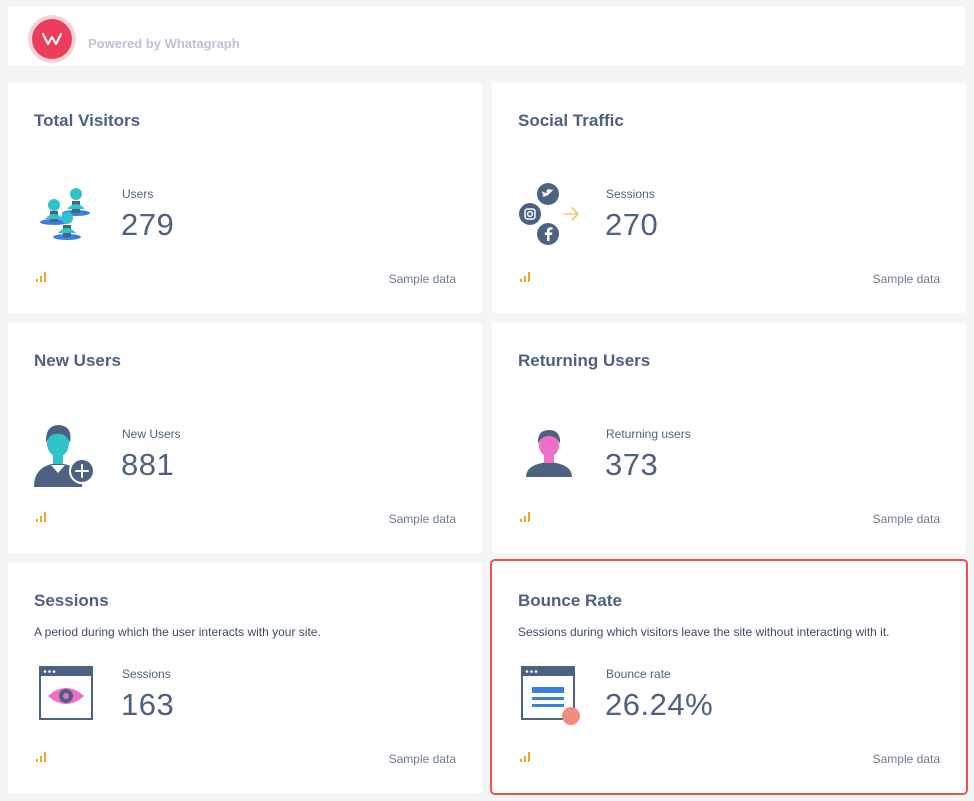 This screenshot has height=801, width=974. Describe the element at coordinates (550, 695) in the screenshot. I see `bounce-rate-icon` at that location.